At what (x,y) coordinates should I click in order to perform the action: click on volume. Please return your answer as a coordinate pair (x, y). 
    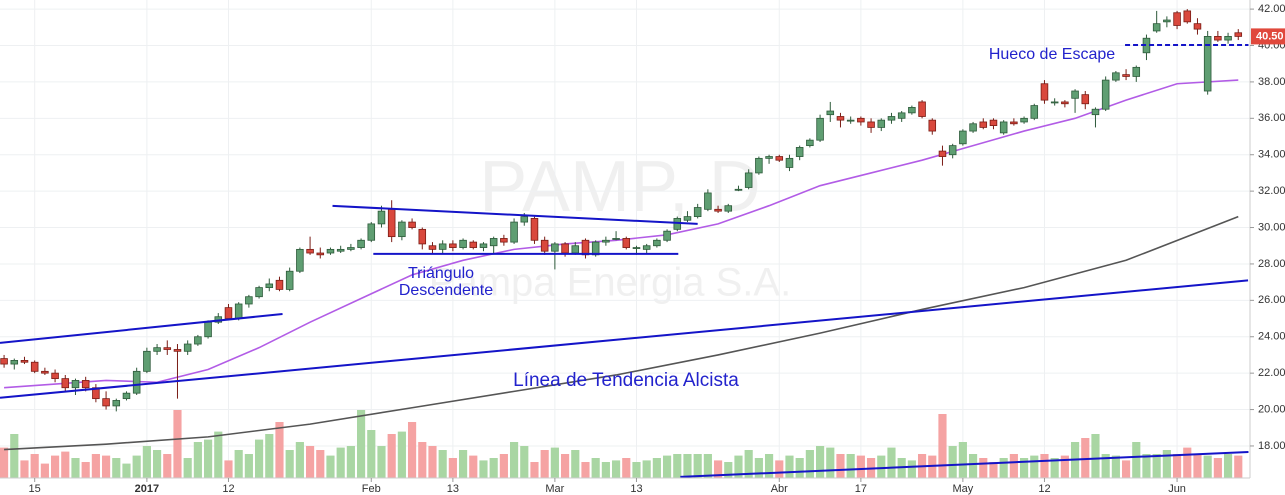
    Looking at the image, I should click on (621, 444).